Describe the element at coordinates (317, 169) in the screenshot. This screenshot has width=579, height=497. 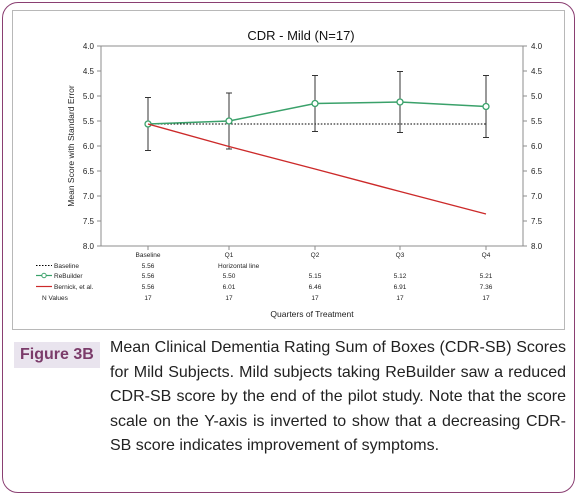
I see `series-line-bernick` at that location.